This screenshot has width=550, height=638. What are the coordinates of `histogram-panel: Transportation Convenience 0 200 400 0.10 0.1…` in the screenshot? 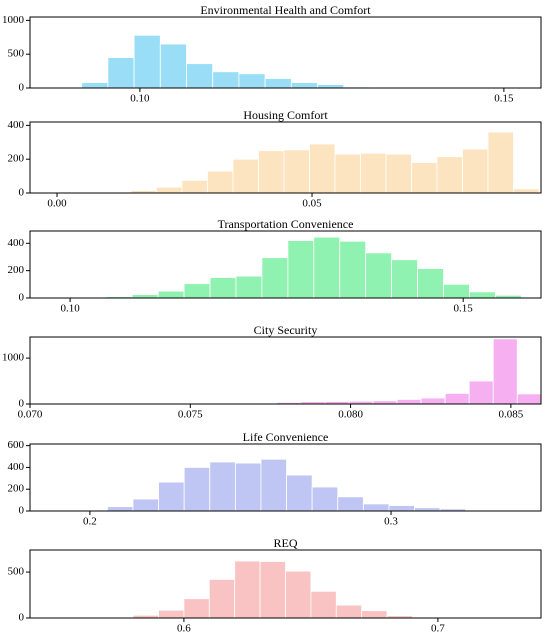 It's located at (275, 266).